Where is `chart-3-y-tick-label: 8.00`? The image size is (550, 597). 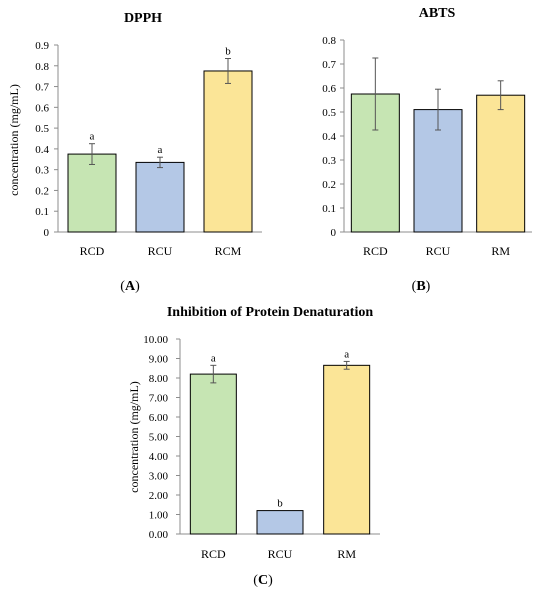
chart-3-y-tick-label: 8.00 is located at coordinates (159, 379).